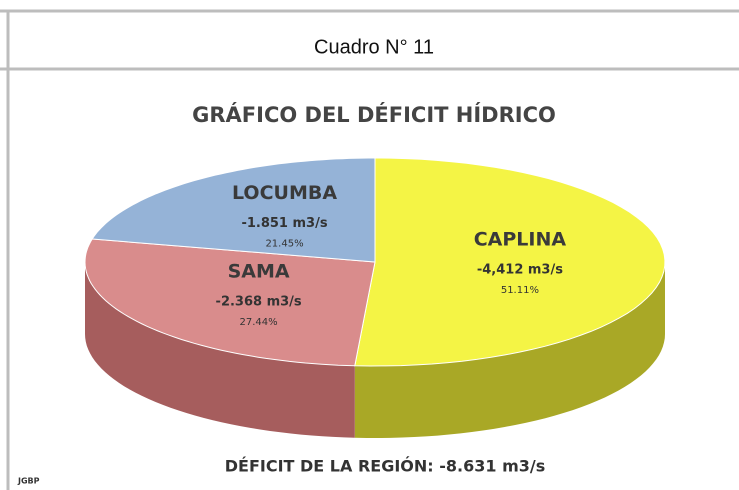 This screenshot has height=490, width=739. Describe the element at coordinates (284, 223) in the screenshot. I see `slice-flow: -1.851 m3/s` at that location.